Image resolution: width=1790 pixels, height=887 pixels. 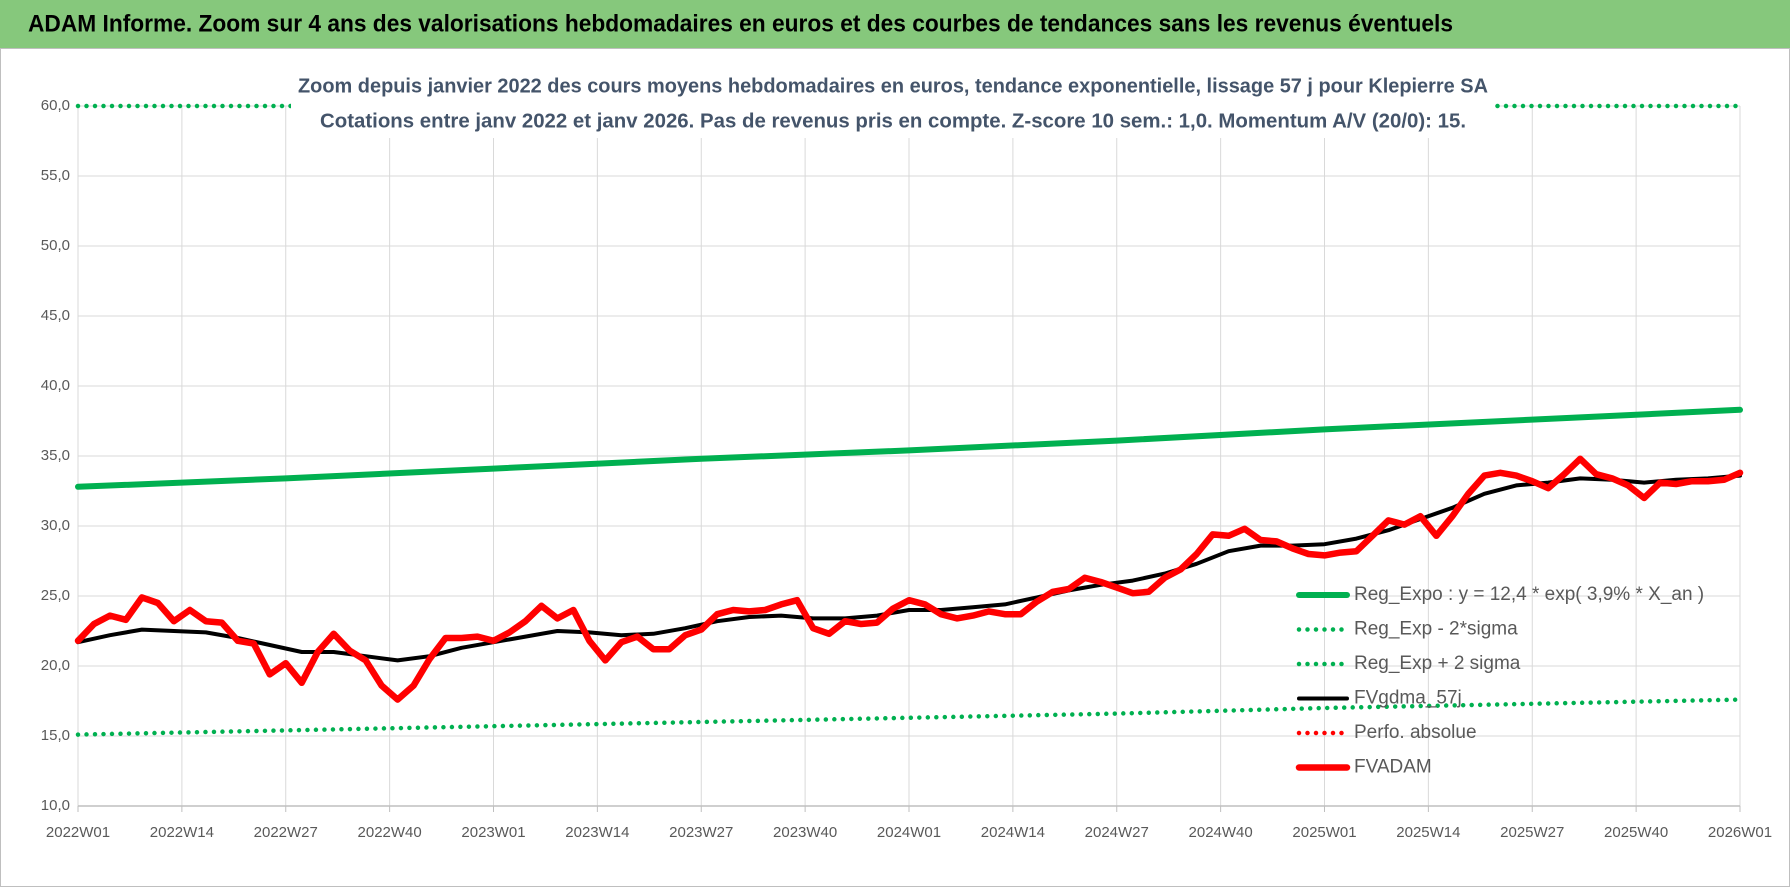 What do you see at coordinates (1393, 767) in the screenshot?
I see `legend-label: FVADAM` at bounding box center [1393, 767].